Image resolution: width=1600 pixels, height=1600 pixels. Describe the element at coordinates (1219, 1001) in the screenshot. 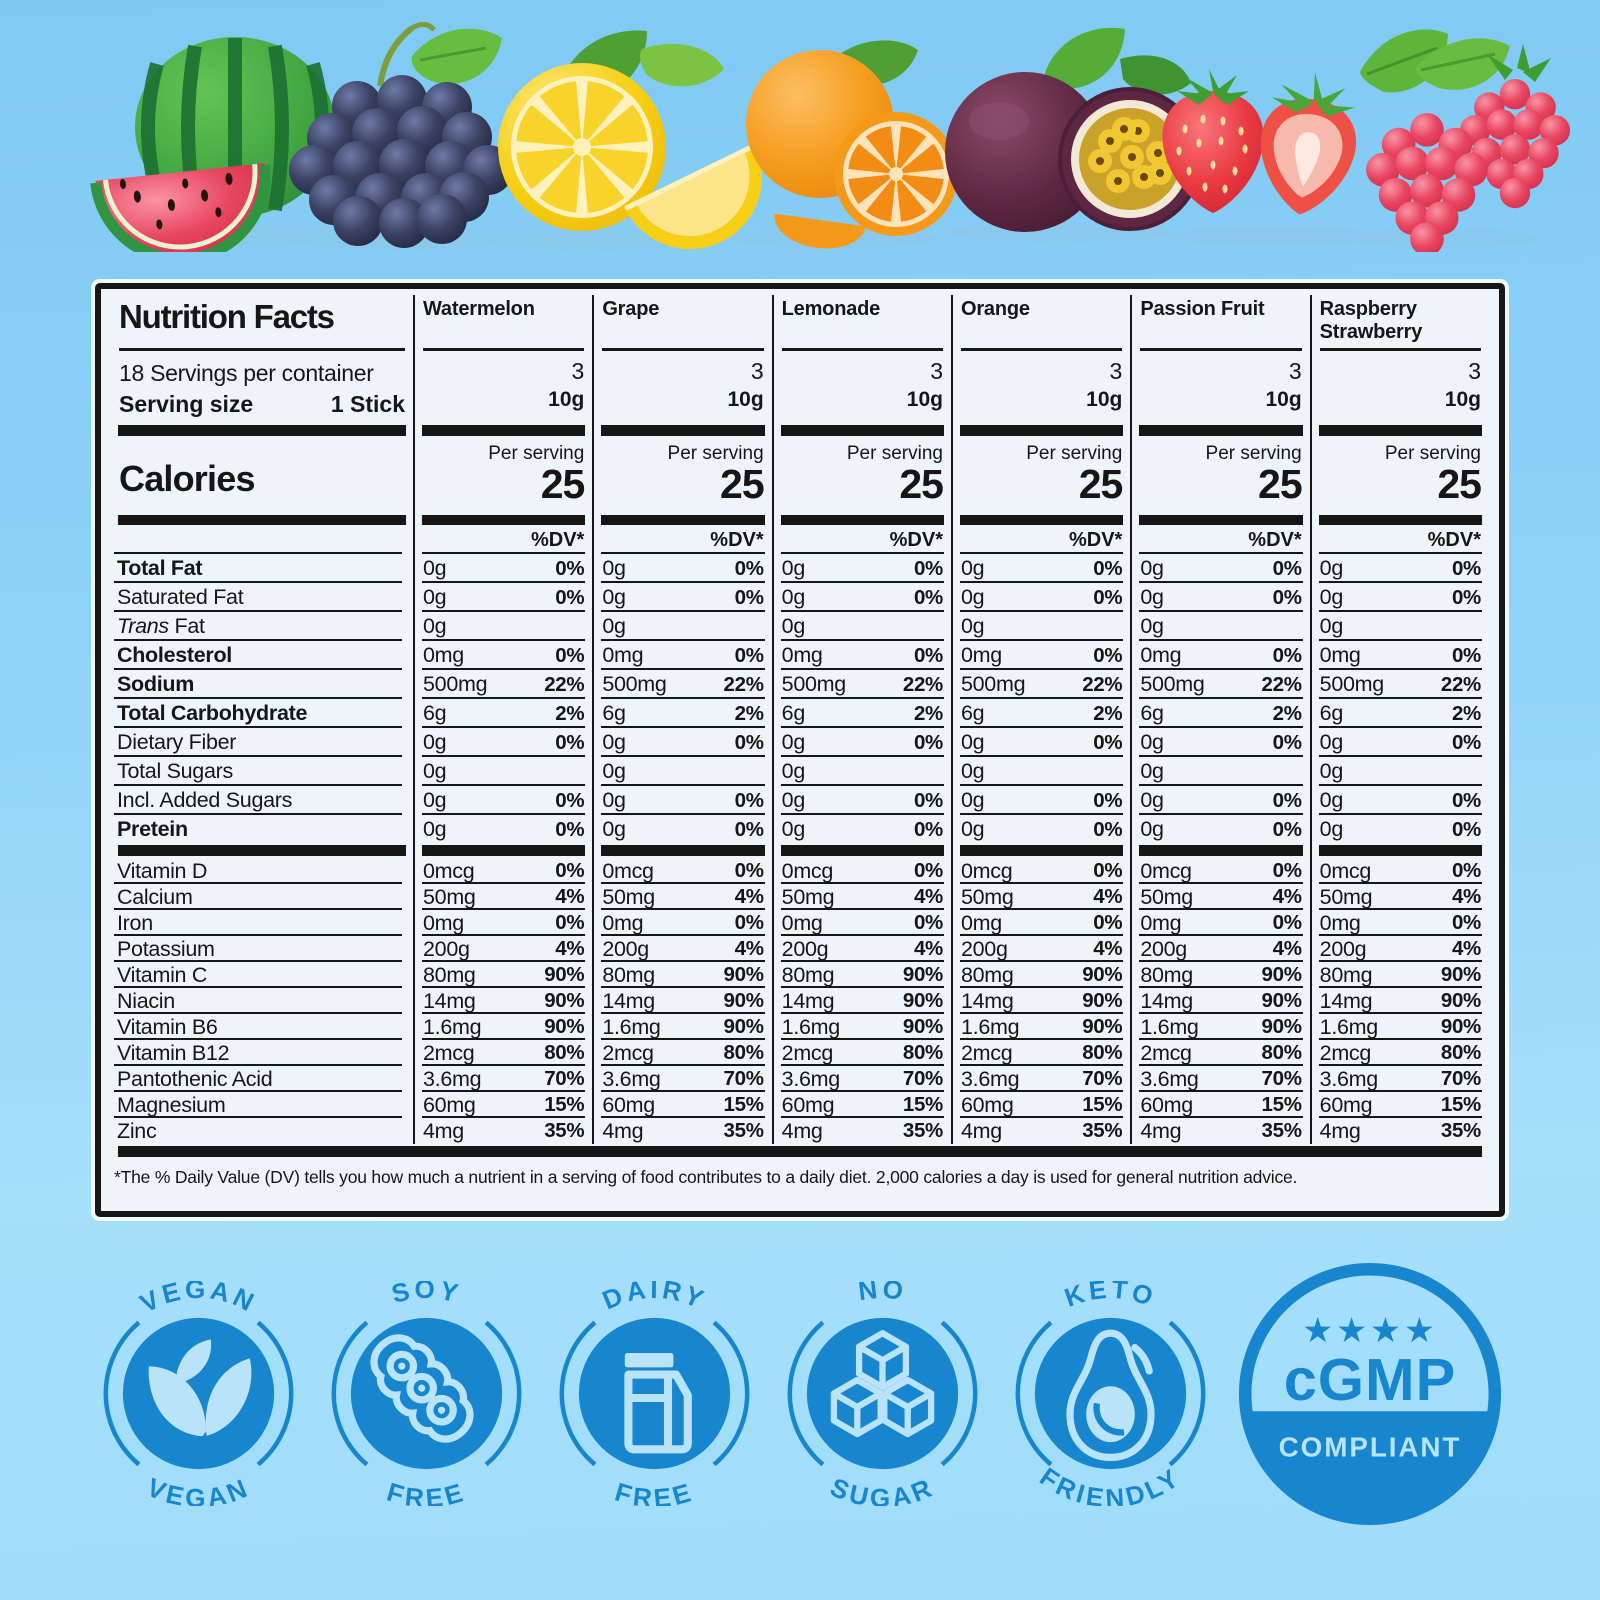

I see `nutrient-value-cell: 14mg 90%` at that location.